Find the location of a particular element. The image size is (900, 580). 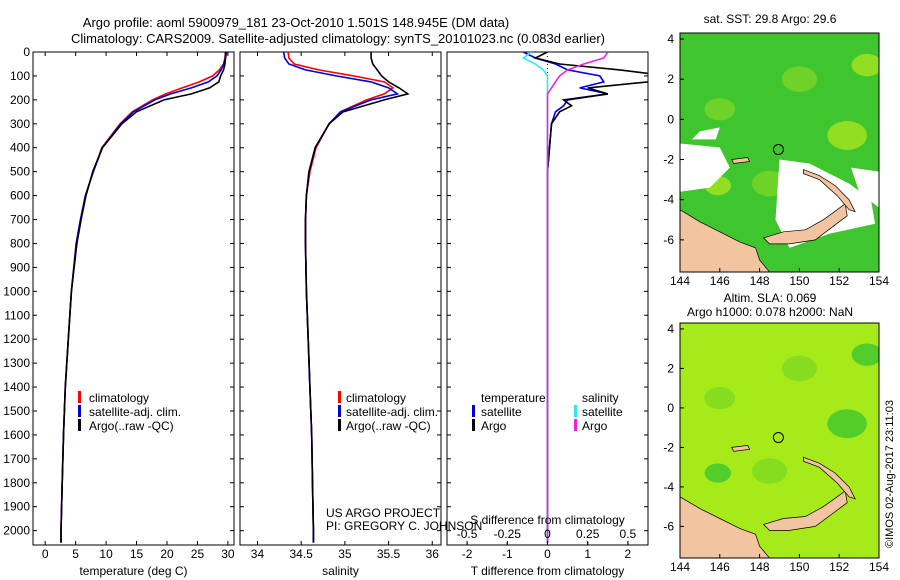

lat-tick-label: 2 is located at coordinates (670, 368).